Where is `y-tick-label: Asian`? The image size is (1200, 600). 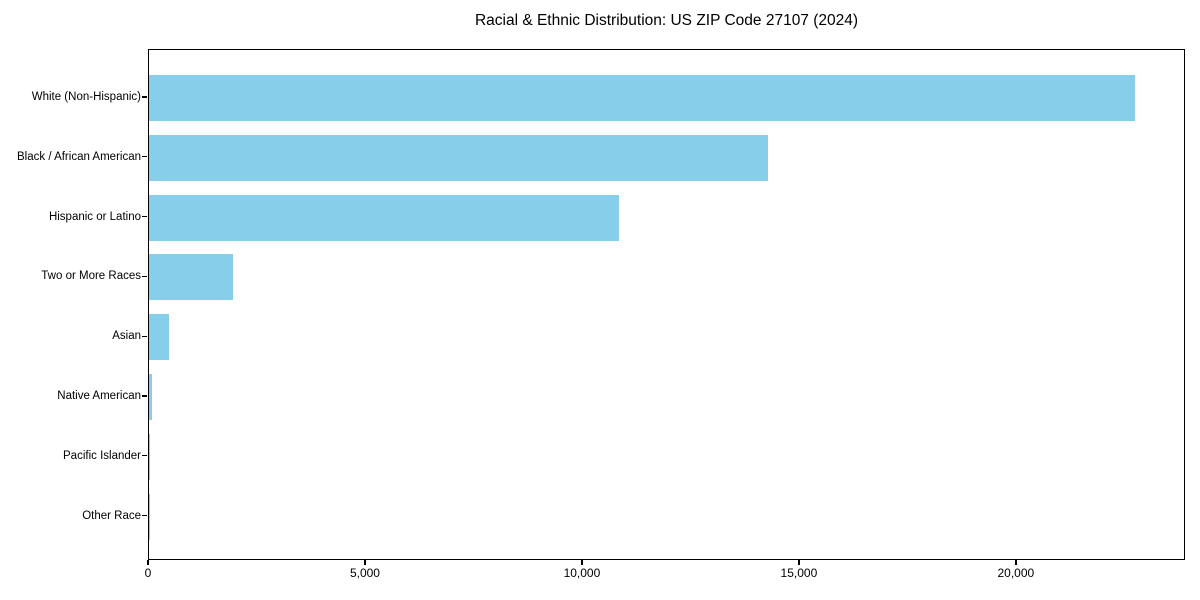
y-tick-label: Asian is located at coordinates (126, 336).